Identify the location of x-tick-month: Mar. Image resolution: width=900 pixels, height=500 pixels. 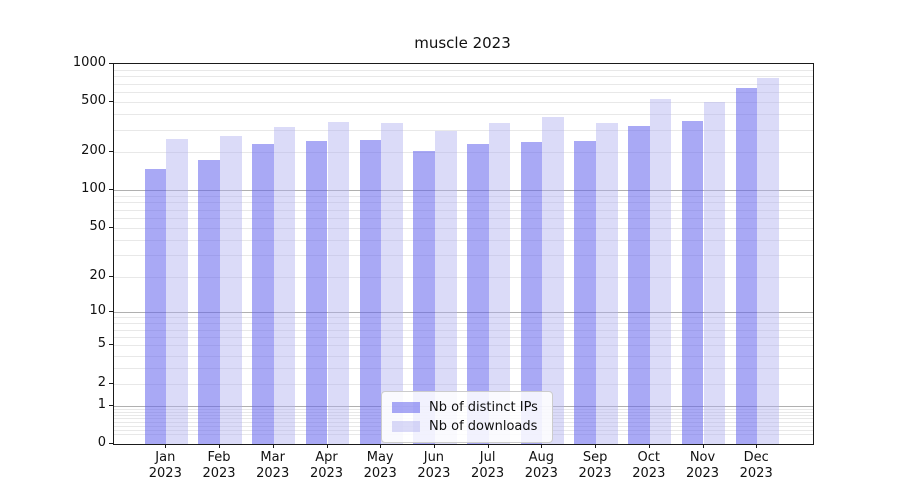
(272, 457).